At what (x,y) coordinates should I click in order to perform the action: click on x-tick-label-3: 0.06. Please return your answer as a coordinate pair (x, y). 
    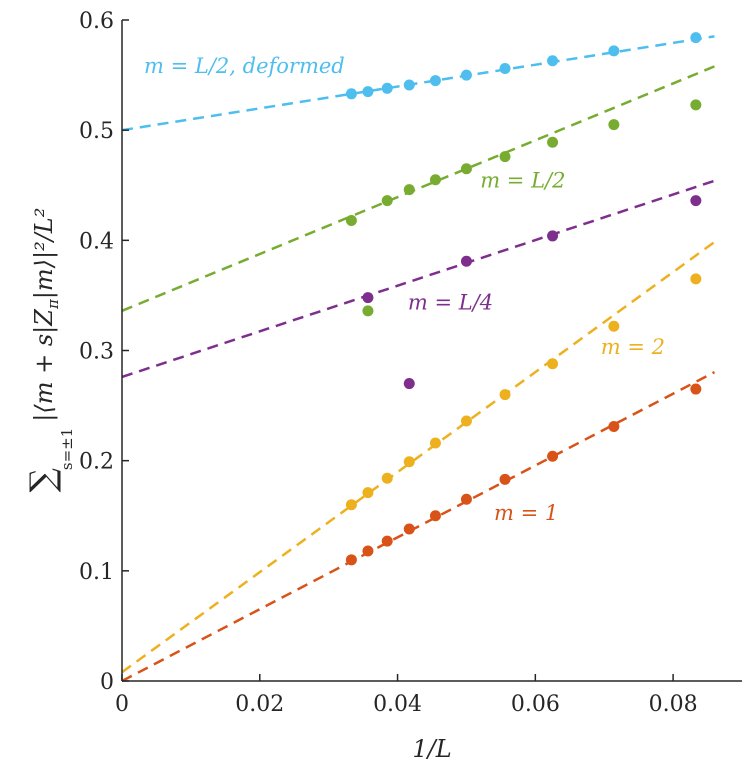
    Looking at the image, I should click on (535, 704).